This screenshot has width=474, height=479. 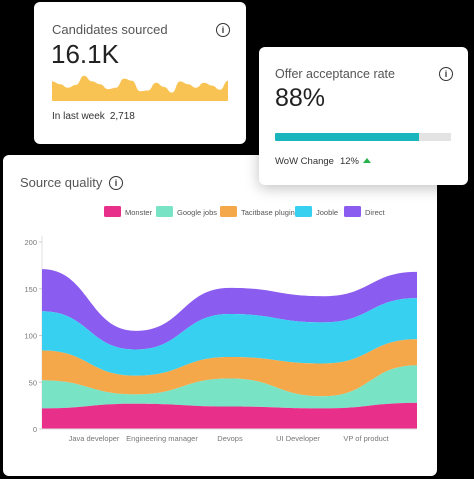 What do you see at coordinates (349, 161) in the screenshot?
I see `wow-value: 12%` at bounding box center [349, 161].